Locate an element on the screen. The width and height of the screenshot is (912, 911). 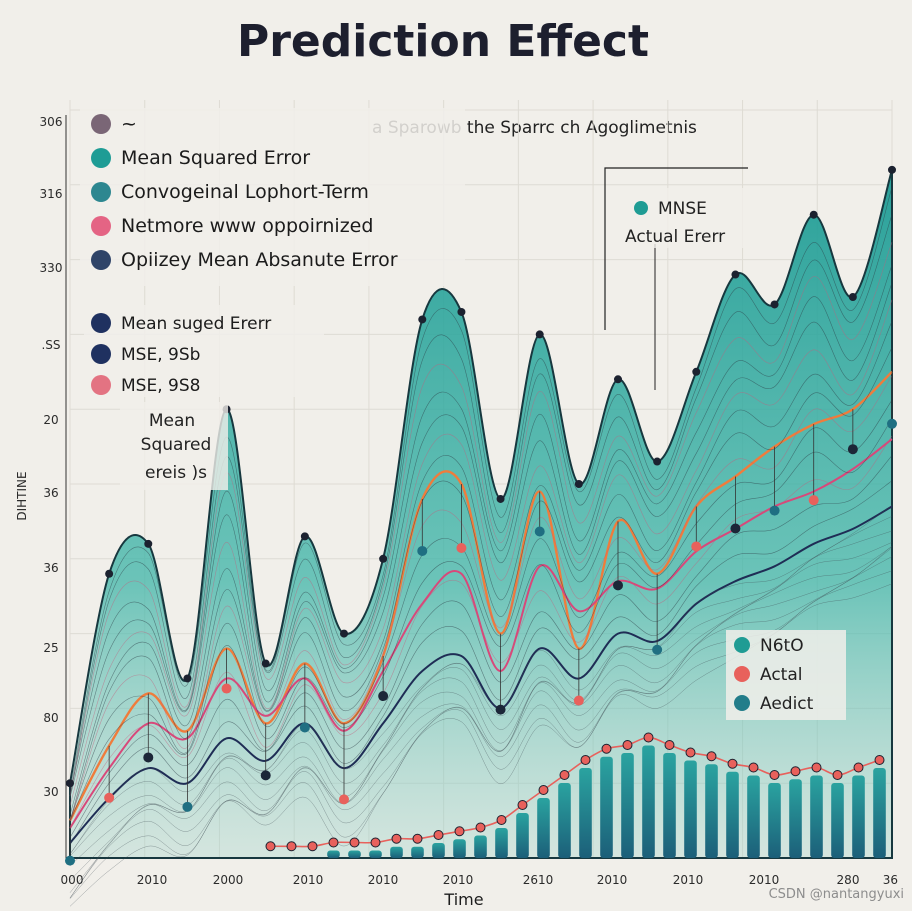
legend-label: Actal is located at coordinates (781, 675).